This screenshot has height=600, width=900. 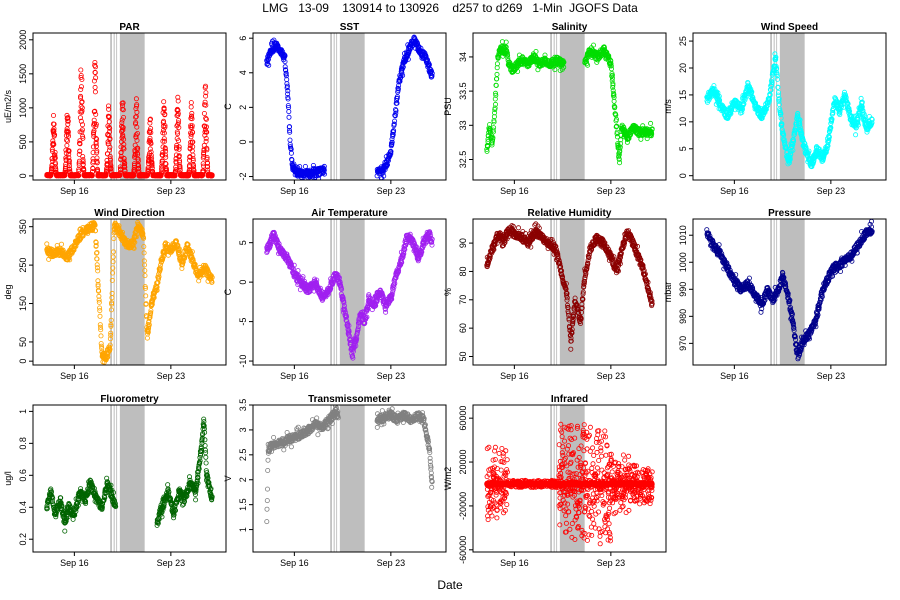 I want to click on y-tick-label: 2, so click(x=243, y=107).